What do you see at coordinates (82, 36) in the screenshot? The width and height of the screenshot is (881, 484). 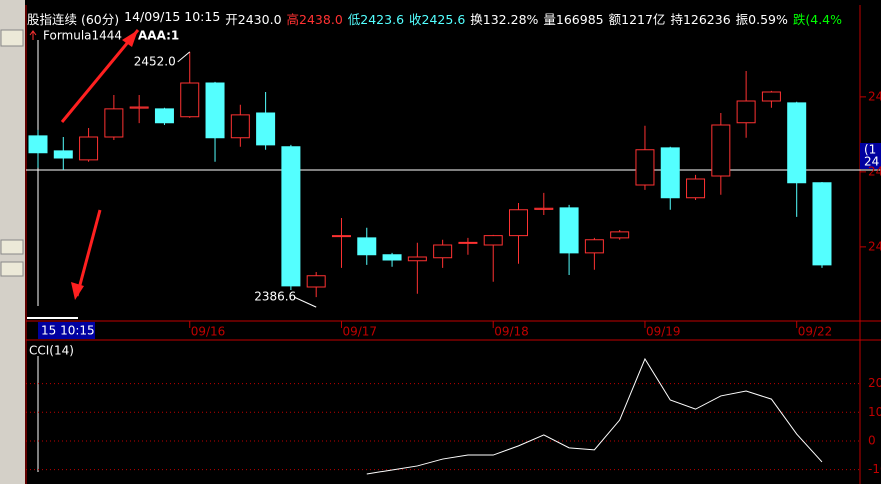 I see `formula-name: Formula1444` at bounding box center [82, 36].